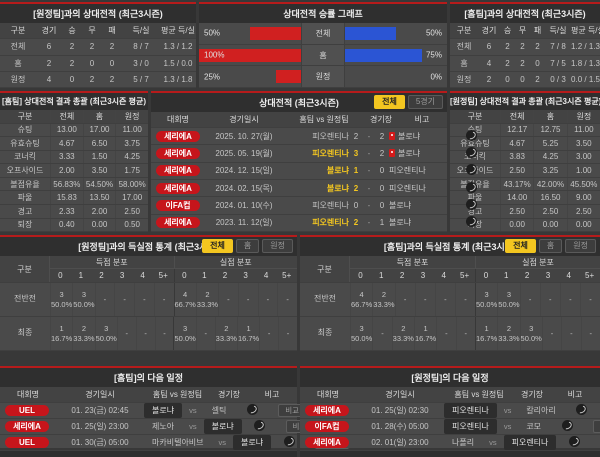 Image resolution: width=600 pixels, height=457 pixels. What do you see at coordinates (465, 275) in the screenshot?
I see `col-header: 5+` at bounding box center [465, 275].